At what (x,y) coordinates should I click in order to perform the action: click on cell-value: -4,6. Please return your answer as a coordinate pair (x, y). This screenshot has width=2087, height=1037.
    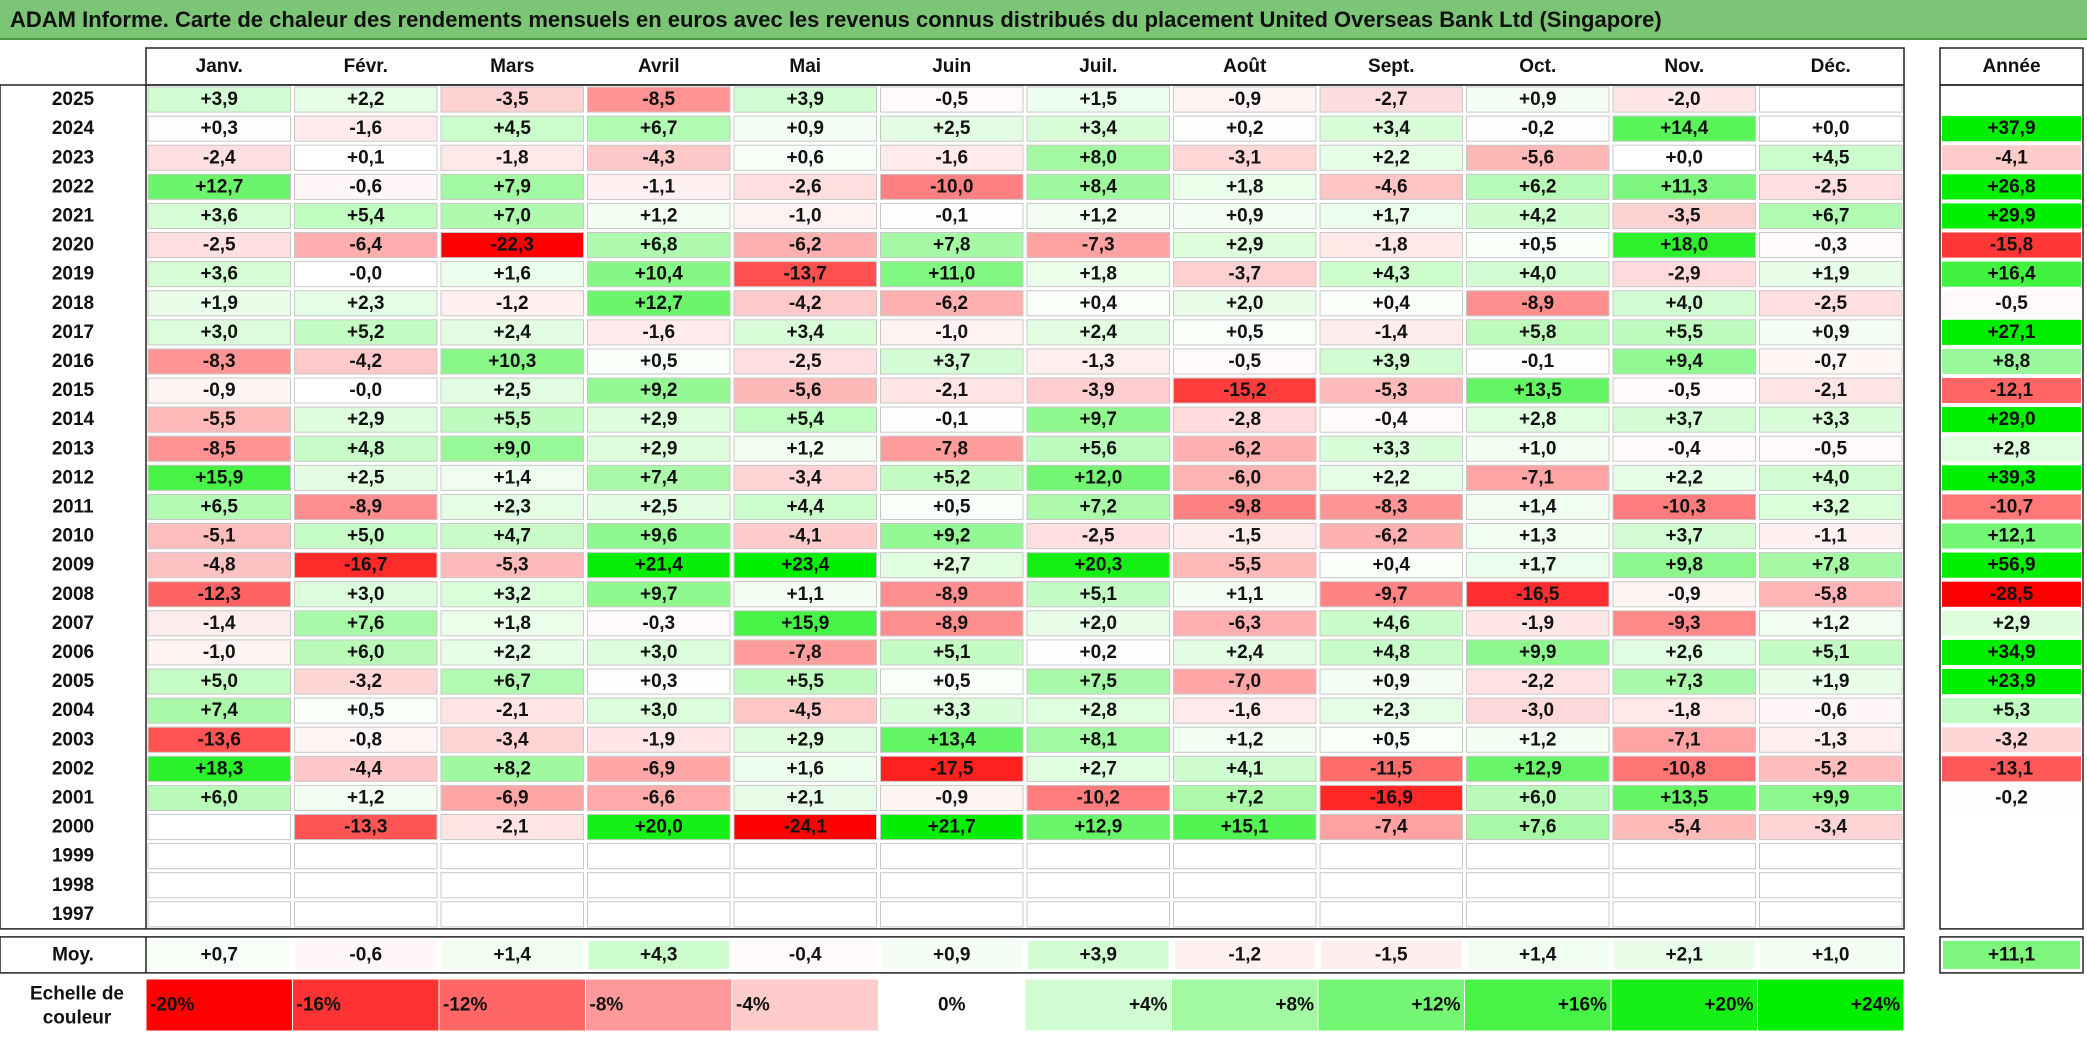
    Looking at the image, I should click on (1391, 186).